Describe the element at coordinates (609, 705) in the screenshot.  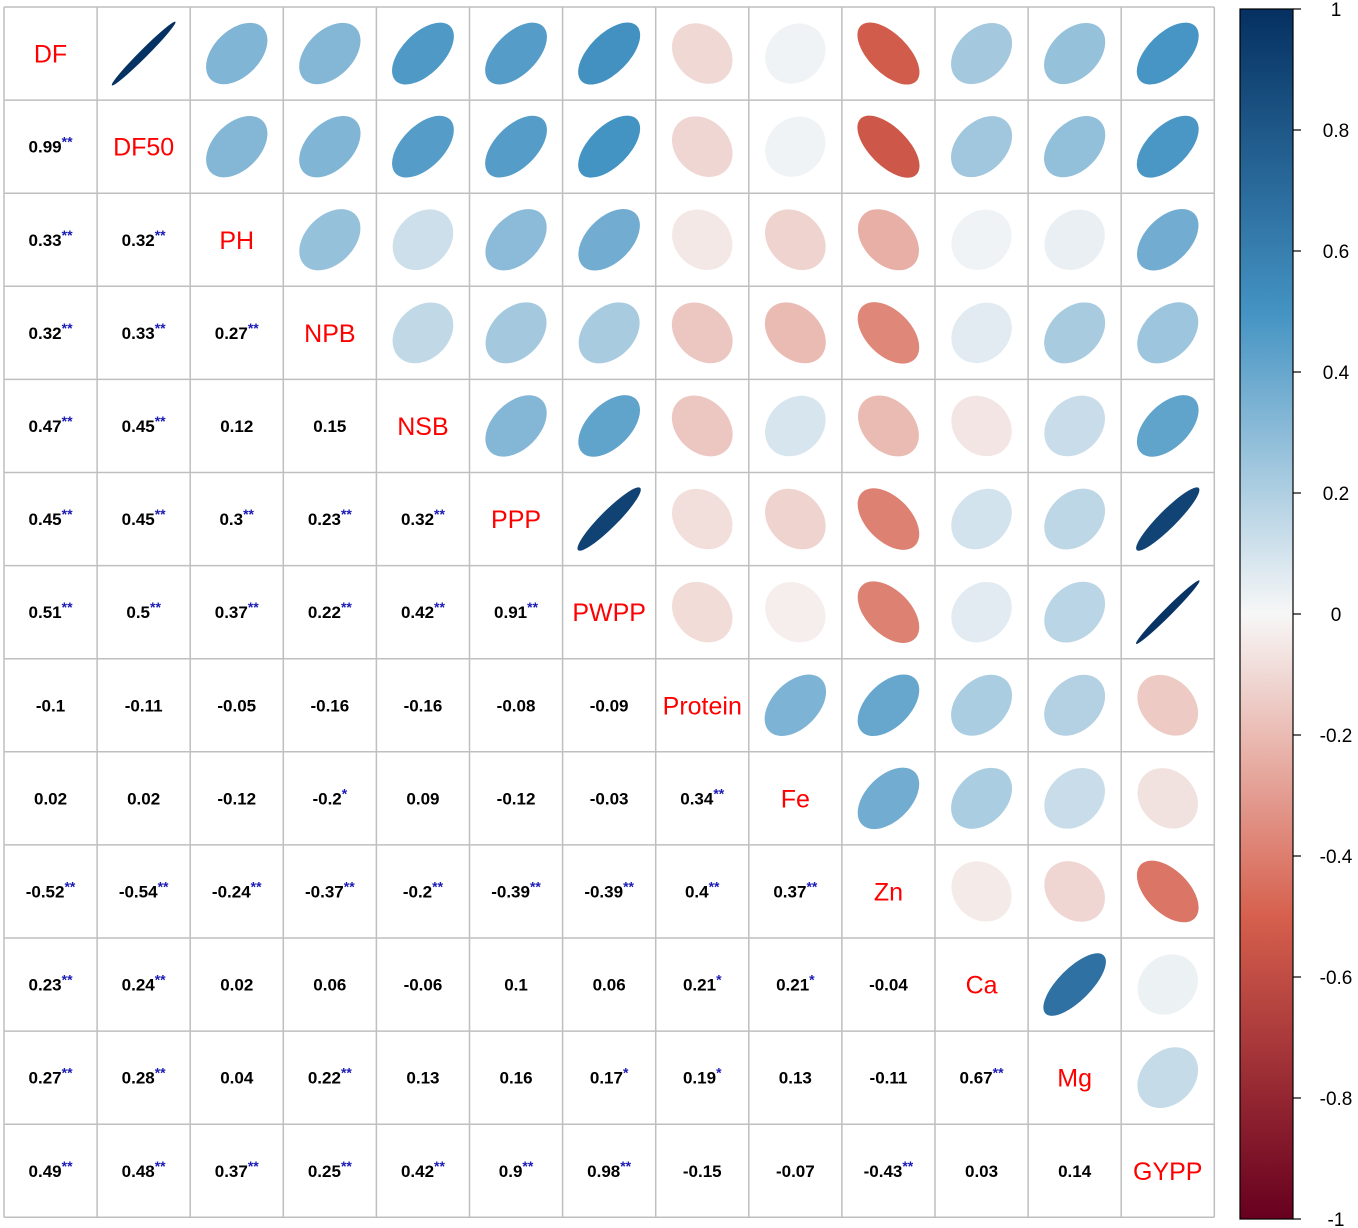
I see `coef-value: -0.09` at that location.